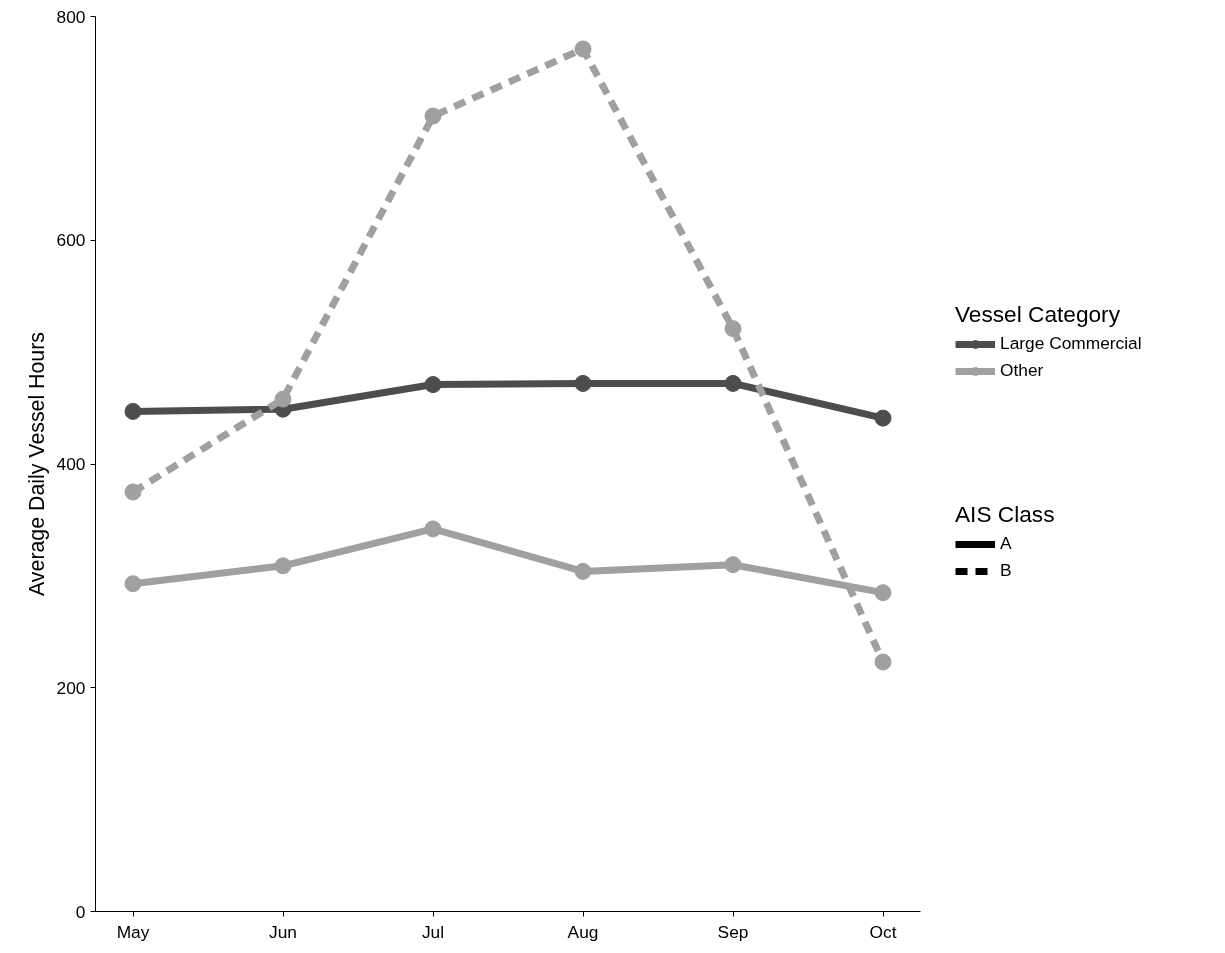 The image size is (1225, 953). What do you see at coordinates (1006, 570) in the screenshot?
I see `text: B` at bounding box center [1006, 570].